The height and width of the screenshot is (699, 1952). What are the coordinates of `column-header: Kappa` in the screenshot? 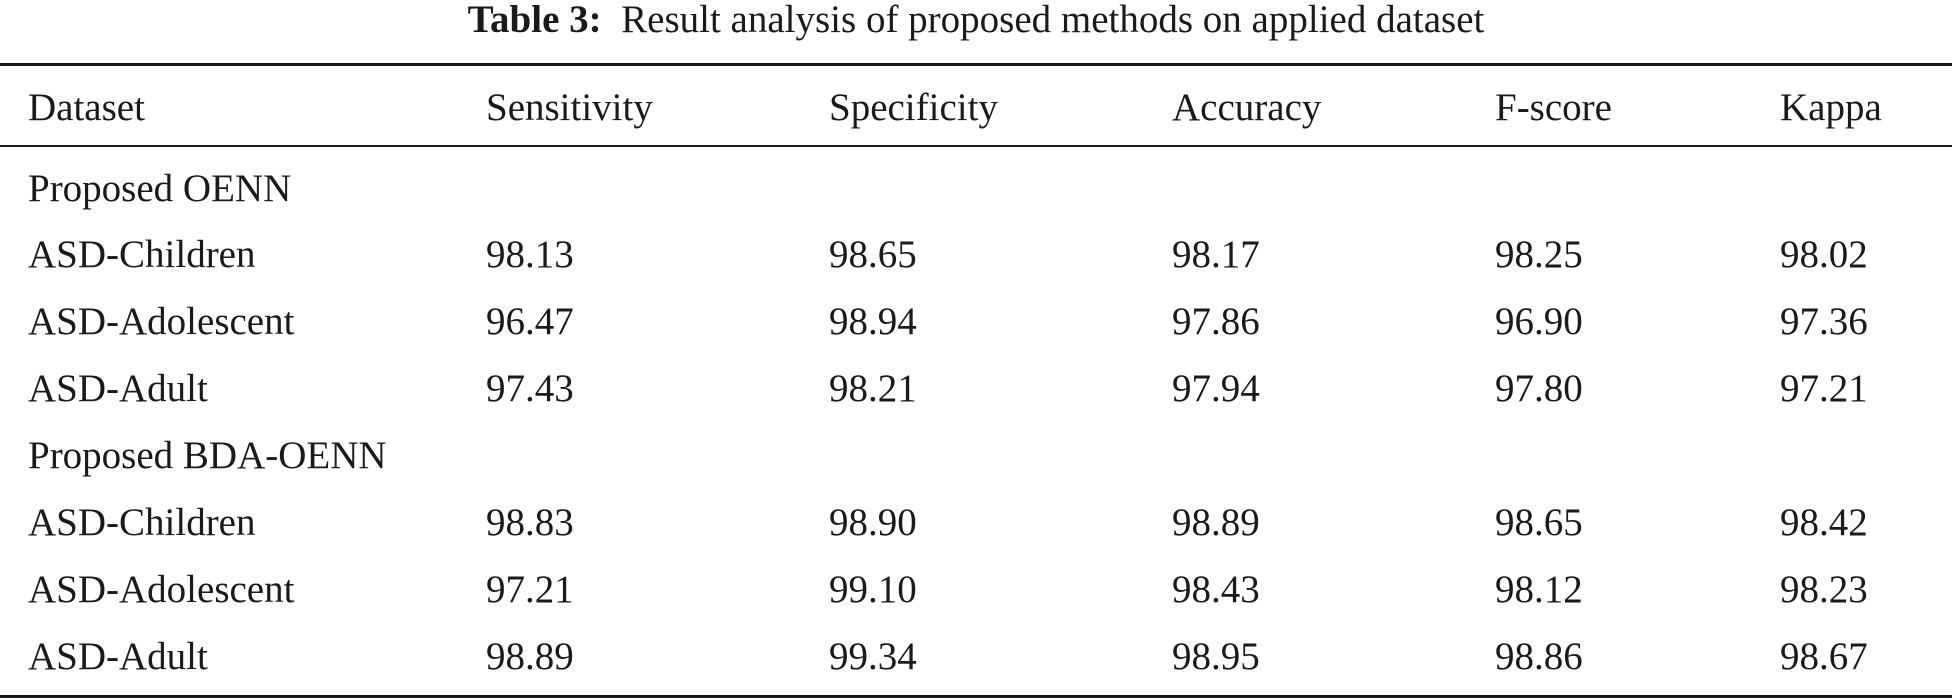 It's located at (1831, 107).